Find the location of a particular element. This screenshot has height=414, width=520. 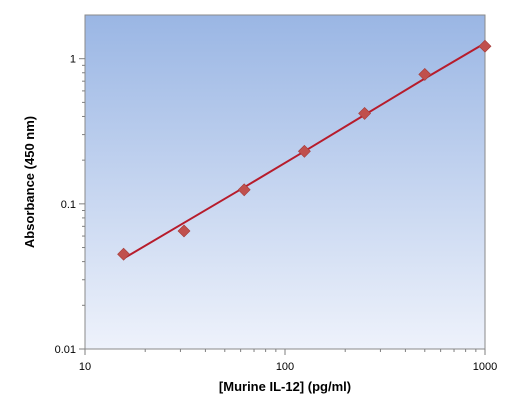

y-tick-label: 0.01 is located at coordinates (65, 350).